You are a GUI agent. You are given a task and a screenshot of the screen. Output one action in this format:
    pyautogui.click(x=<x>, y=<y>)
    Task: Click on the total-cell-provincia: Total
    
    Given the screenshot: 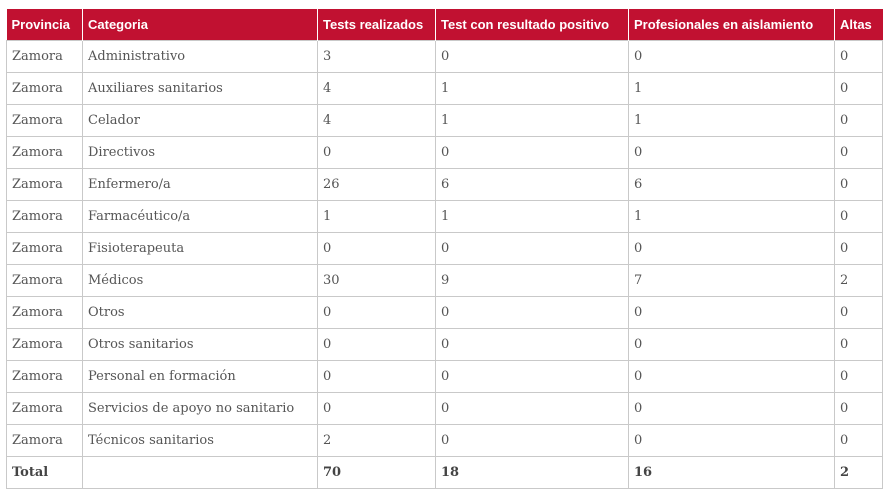 What is the action you would take?
    pyautogui.click(x=44, y=472)
    